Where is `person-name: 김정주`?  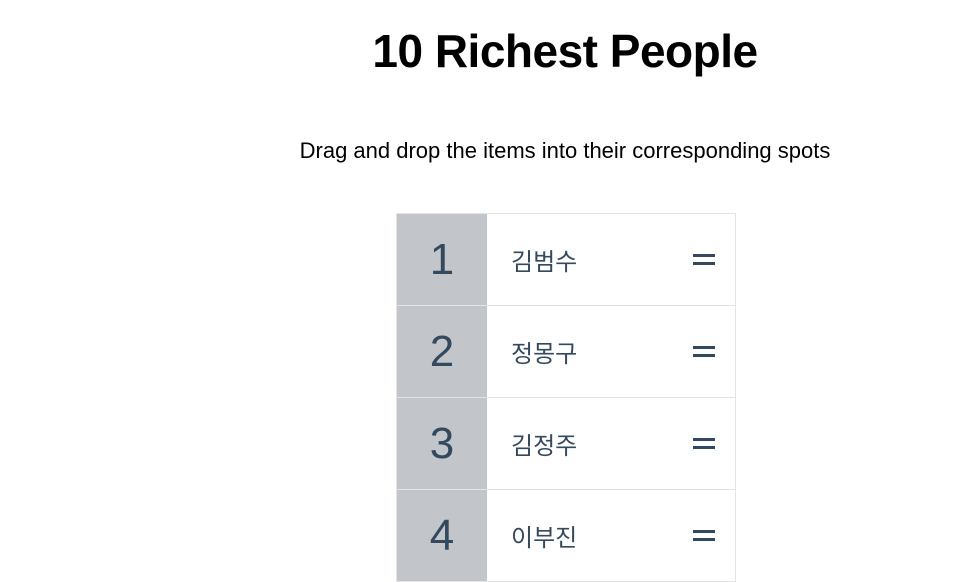 person-name: 김정주 is located at coordinates (544, 446).